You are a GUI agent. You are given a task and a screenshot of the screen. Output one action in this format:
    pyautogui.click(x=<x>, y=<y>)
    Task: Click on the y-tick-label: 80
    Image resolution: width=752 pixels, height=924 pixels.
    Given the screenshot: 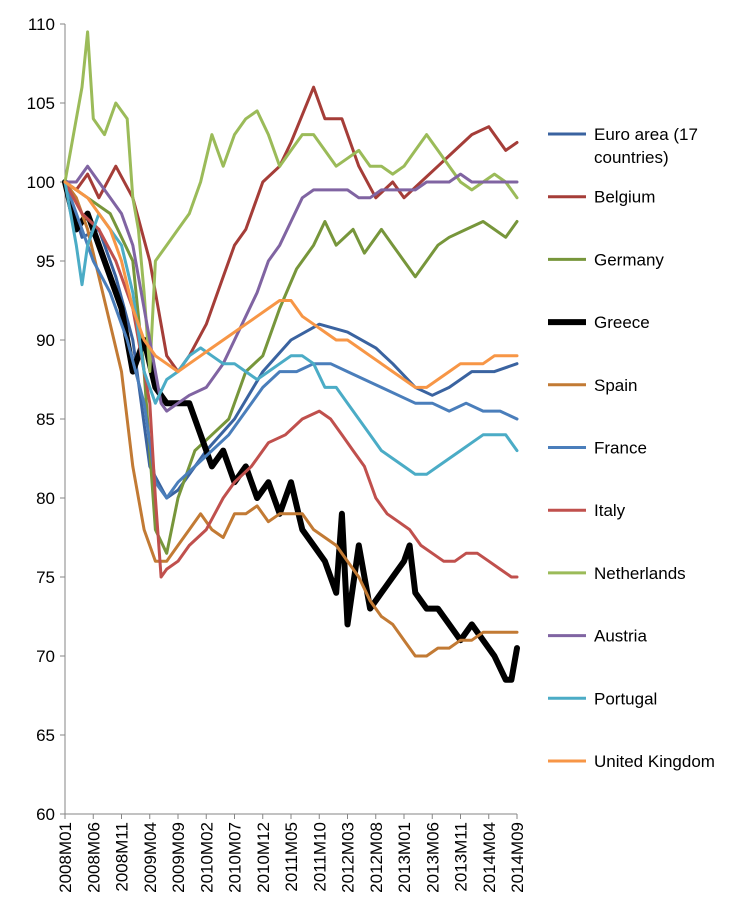 What is the action you would take?
    pyautogui.click(x=45, y=498)
    